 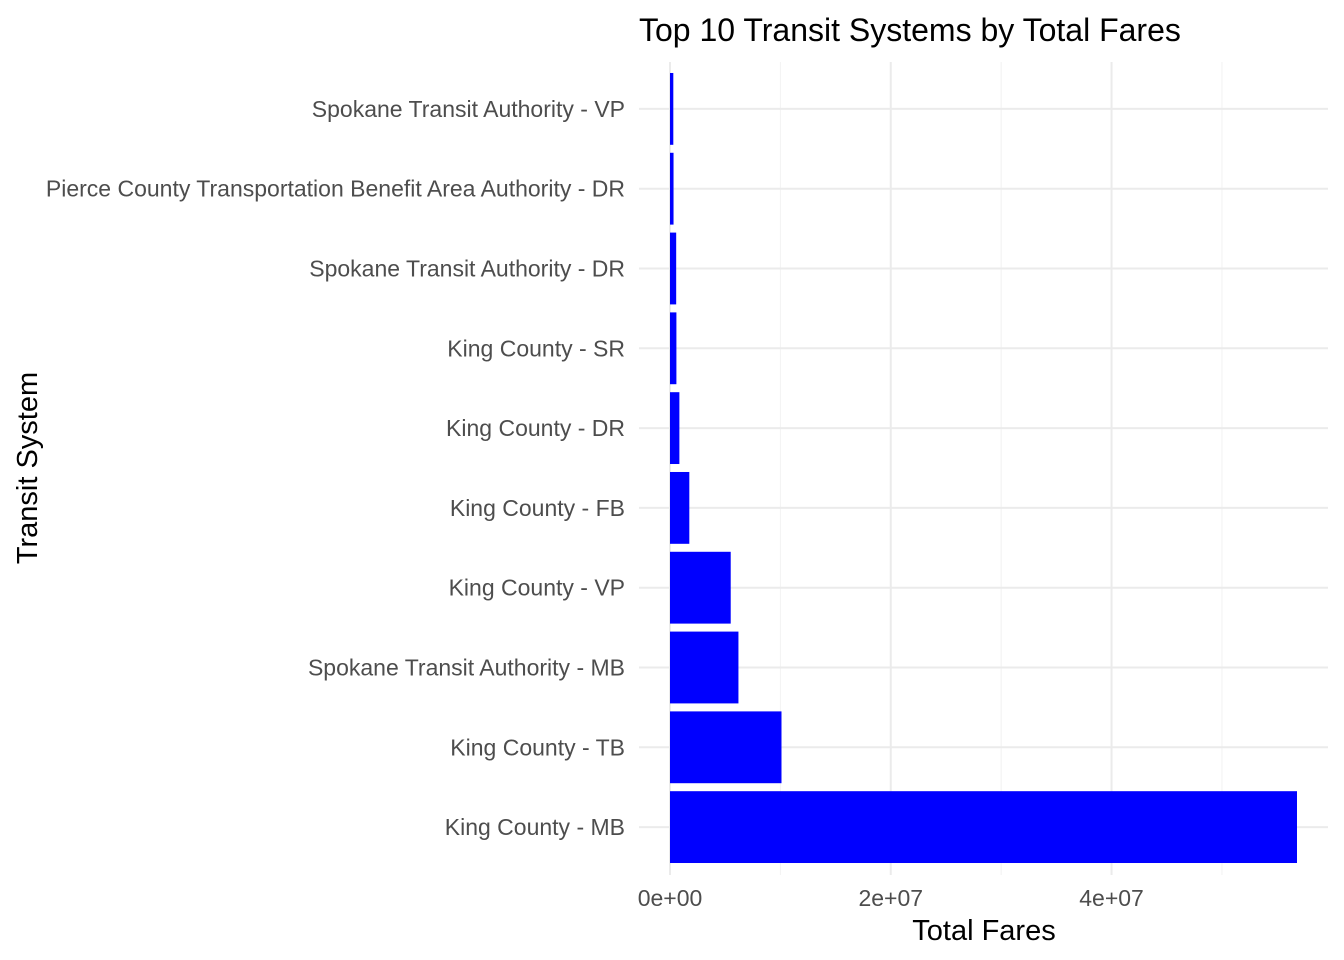 I want to click on y-tick-label: King County - SR, so click(x=536, y=348).